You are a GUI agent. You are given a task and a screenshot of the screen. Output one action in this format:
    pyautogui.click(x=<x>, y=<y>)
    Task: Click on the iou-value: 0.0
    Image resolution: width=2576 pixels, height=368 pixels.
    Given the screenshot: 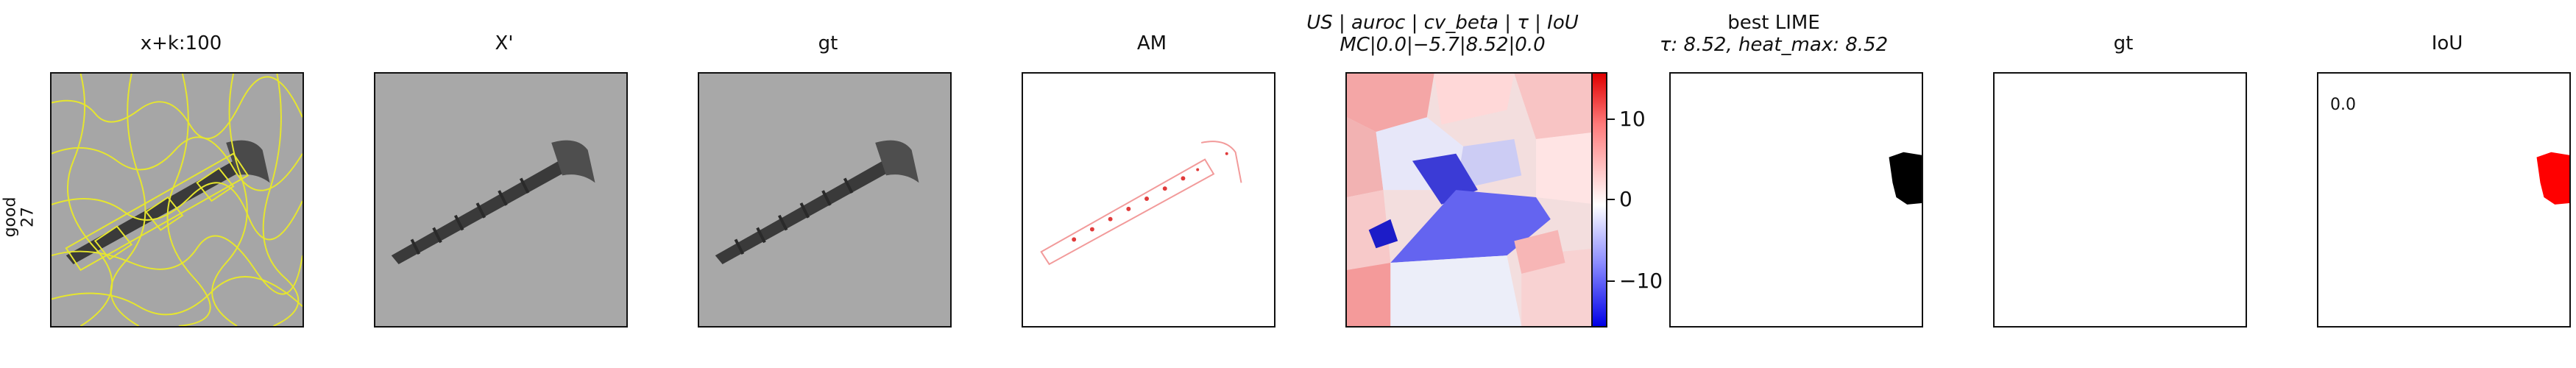 What is the action you would take?
    pyautogui.click(x=2343, y=105)
    